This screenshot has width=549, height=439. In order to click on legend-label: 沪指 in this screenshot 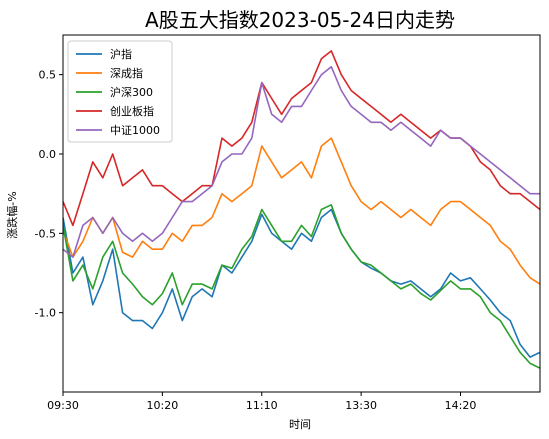, I will do `click(121, 54)`.